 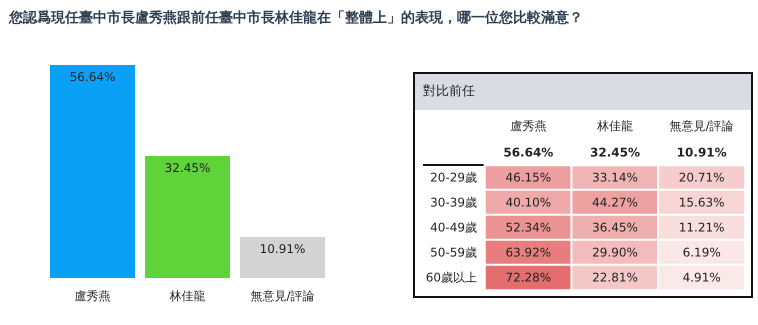 I want to click on data-label: 44.27%, so click(x=615, y=203).